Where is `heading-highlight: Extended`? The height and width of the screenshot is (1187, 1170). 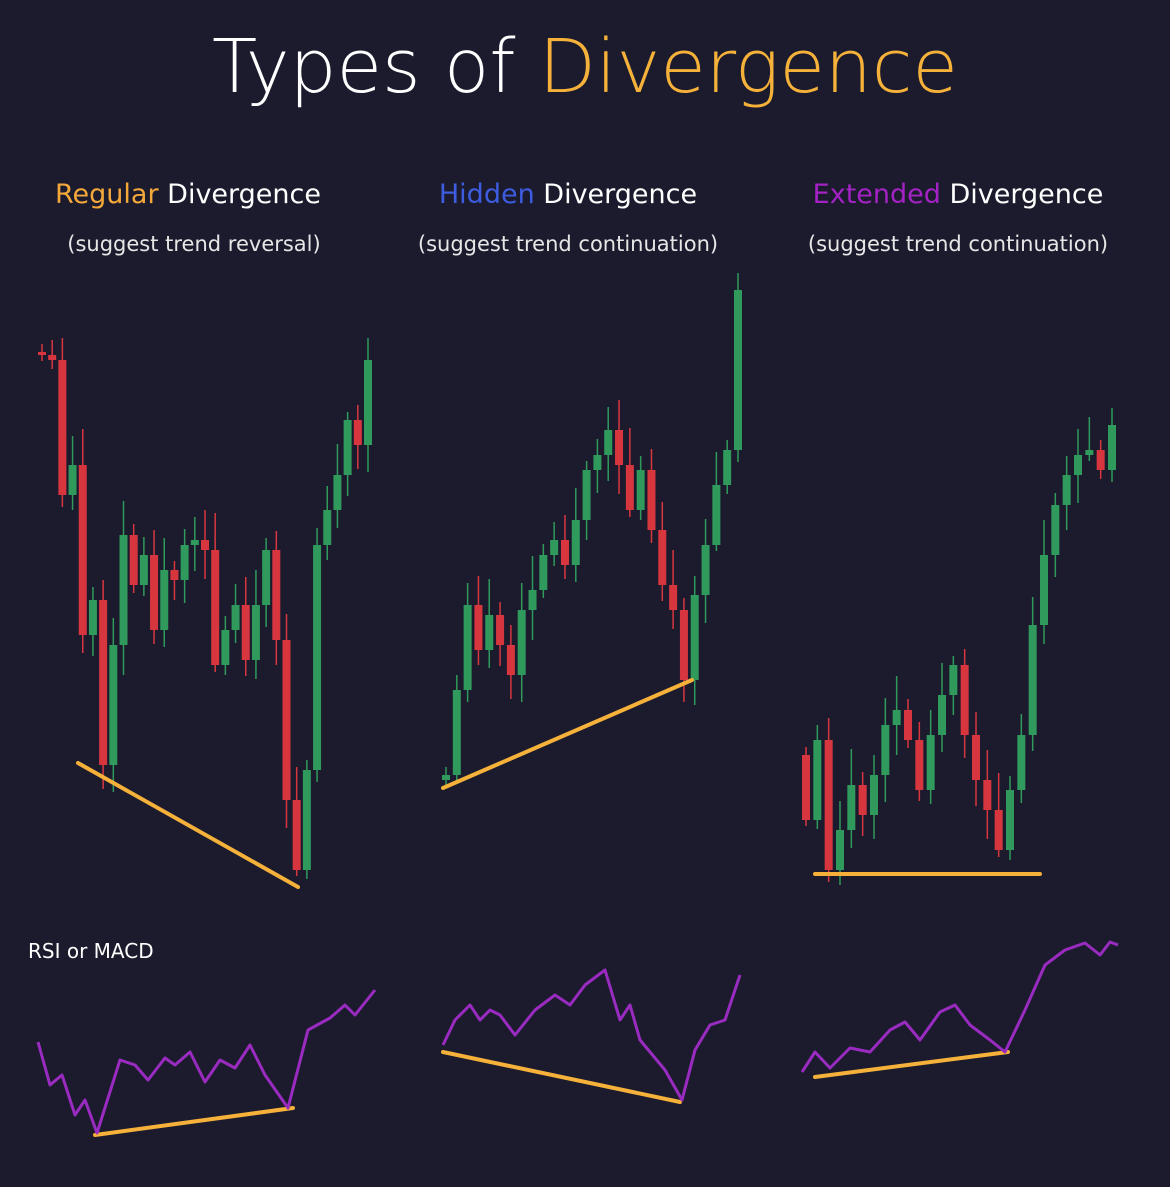
heading-highlight: Extended is located at coordinates (877, 194).